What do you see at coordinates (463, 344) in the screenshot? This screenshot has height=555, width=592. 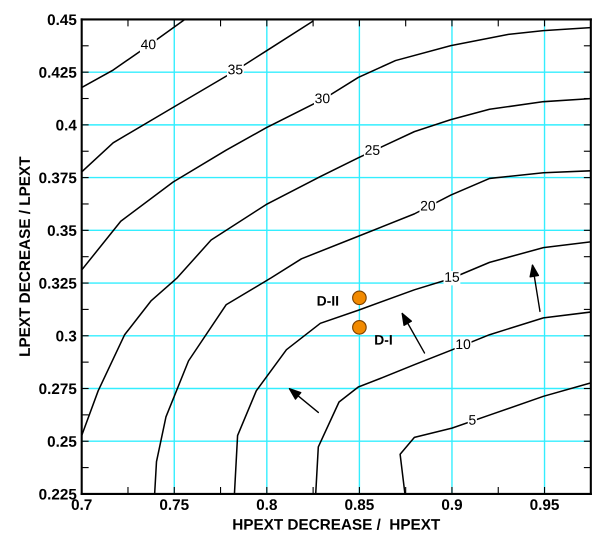 I see `series-label: 10` at bounding box center [463, 344].